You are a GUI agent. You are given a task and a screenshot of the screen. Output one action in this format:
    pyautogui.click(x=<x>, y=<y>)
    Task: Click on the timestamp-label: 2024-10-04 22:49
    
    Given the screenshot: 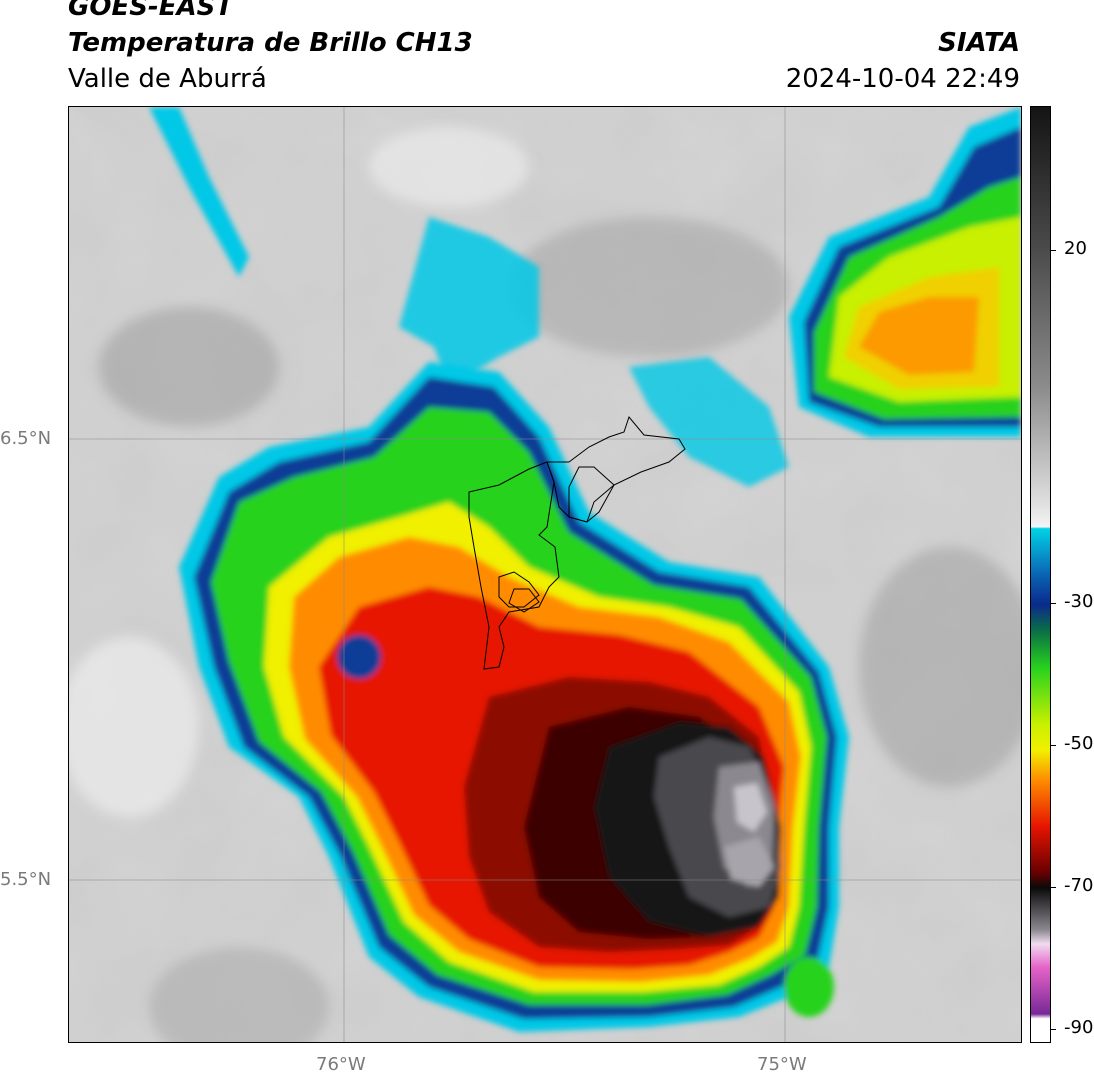 What is the action you would take?
    pyautogui.click(x=902, y=79)
    